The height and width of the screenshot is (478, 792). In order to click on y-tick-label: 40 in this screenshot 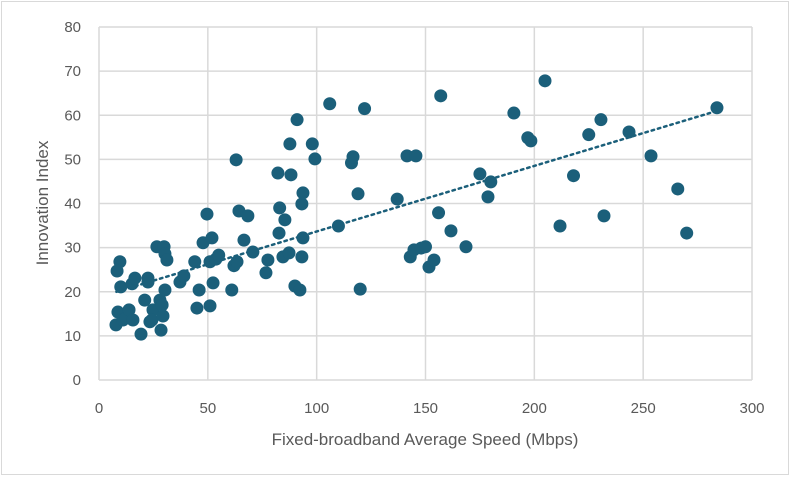, I will do `click(72, 204)`.